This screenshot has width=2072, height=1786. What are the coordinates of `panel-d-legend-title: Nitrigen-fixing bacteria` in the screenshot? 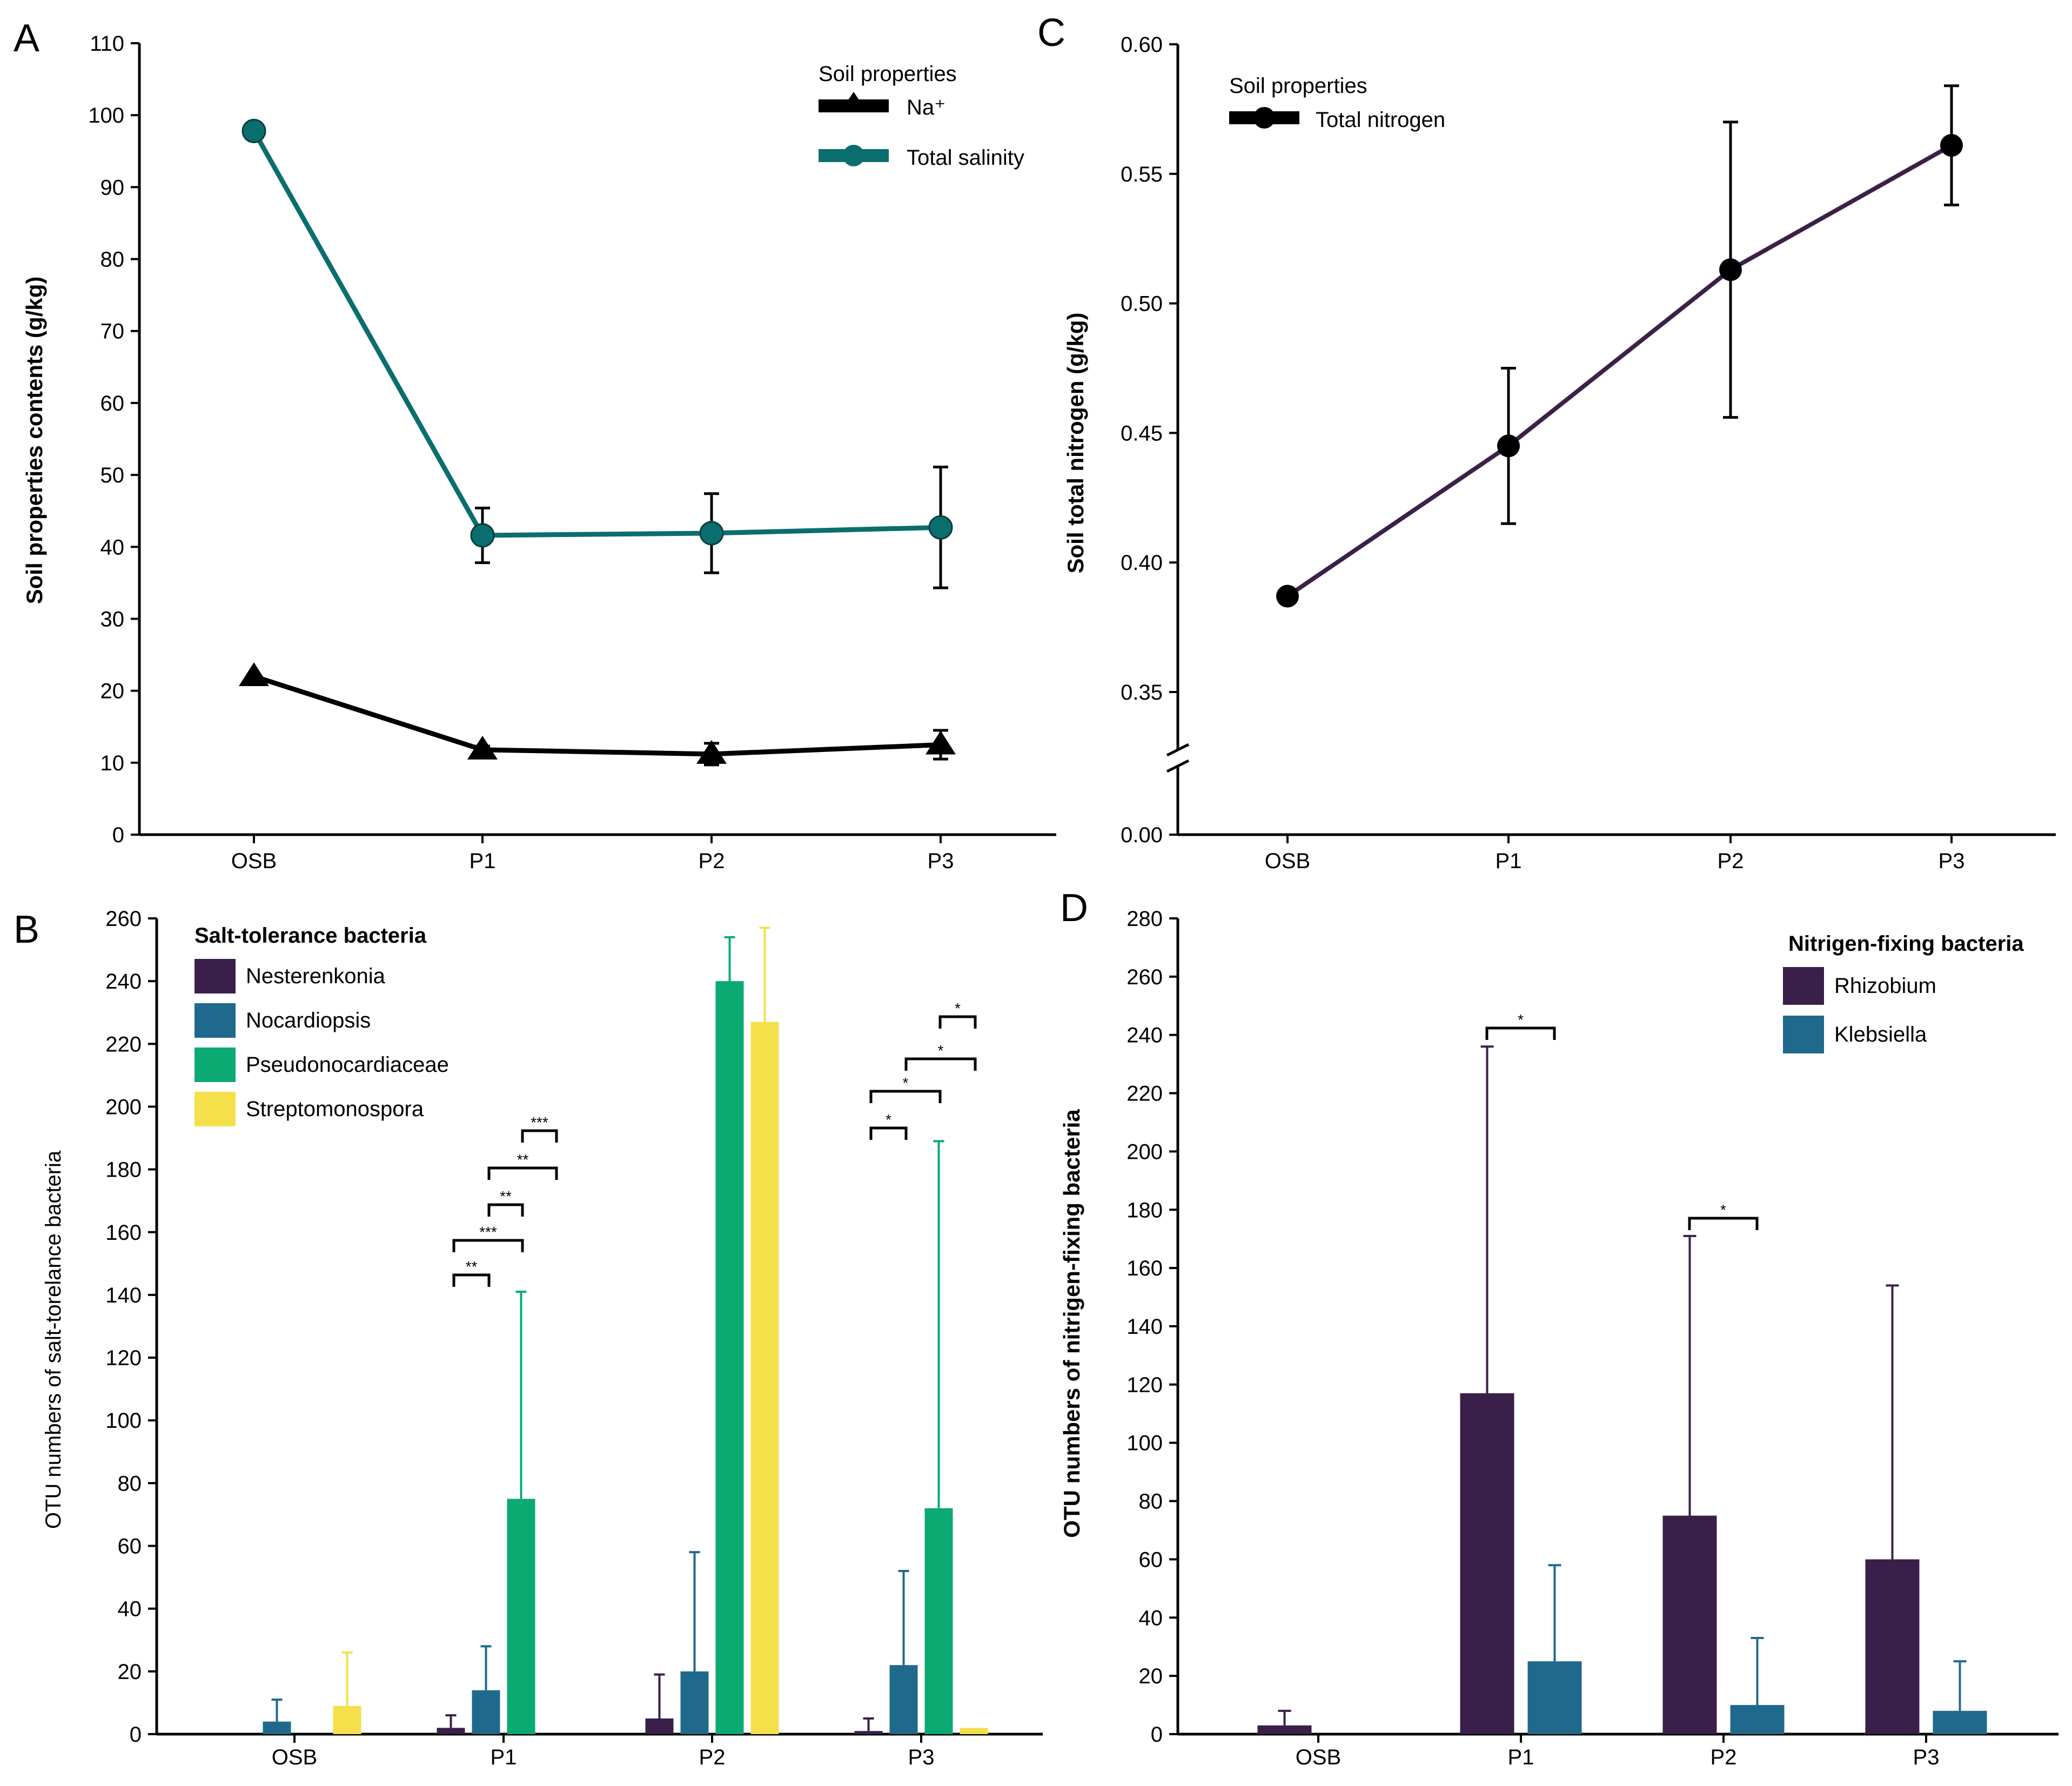 It's located at (1906, 944).